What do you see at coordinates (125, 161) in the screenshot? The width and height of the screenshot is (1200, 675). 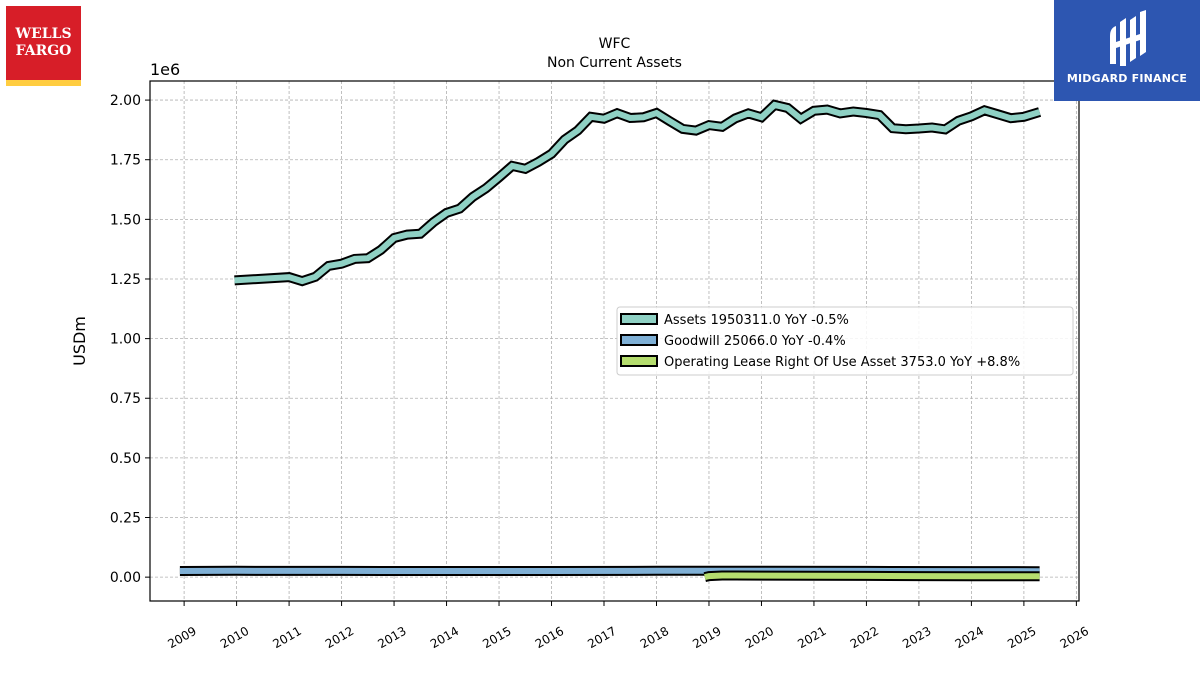 I see `y-tick-label: 1.75` at bounding box center [125, 161].